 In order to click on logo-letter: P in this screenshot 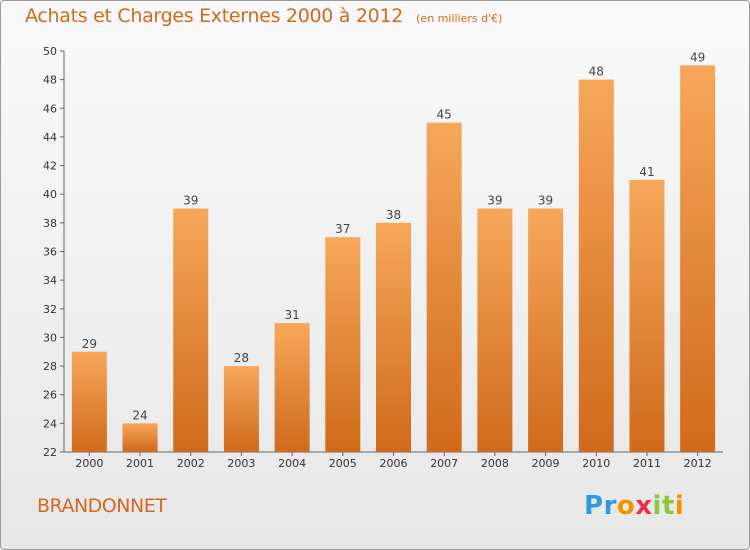, I will do `click(594, 506)`.